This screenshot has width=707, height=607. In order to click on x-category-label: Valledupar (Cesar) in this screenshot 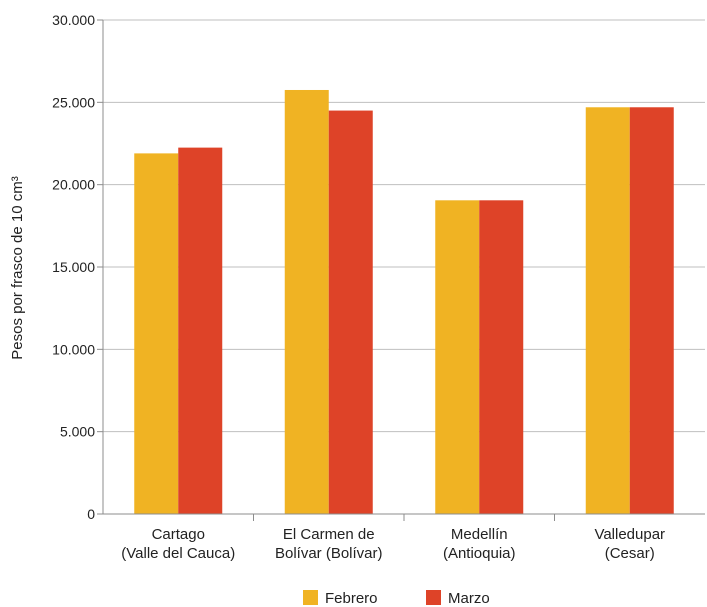, I will do `click(629, 544)`.